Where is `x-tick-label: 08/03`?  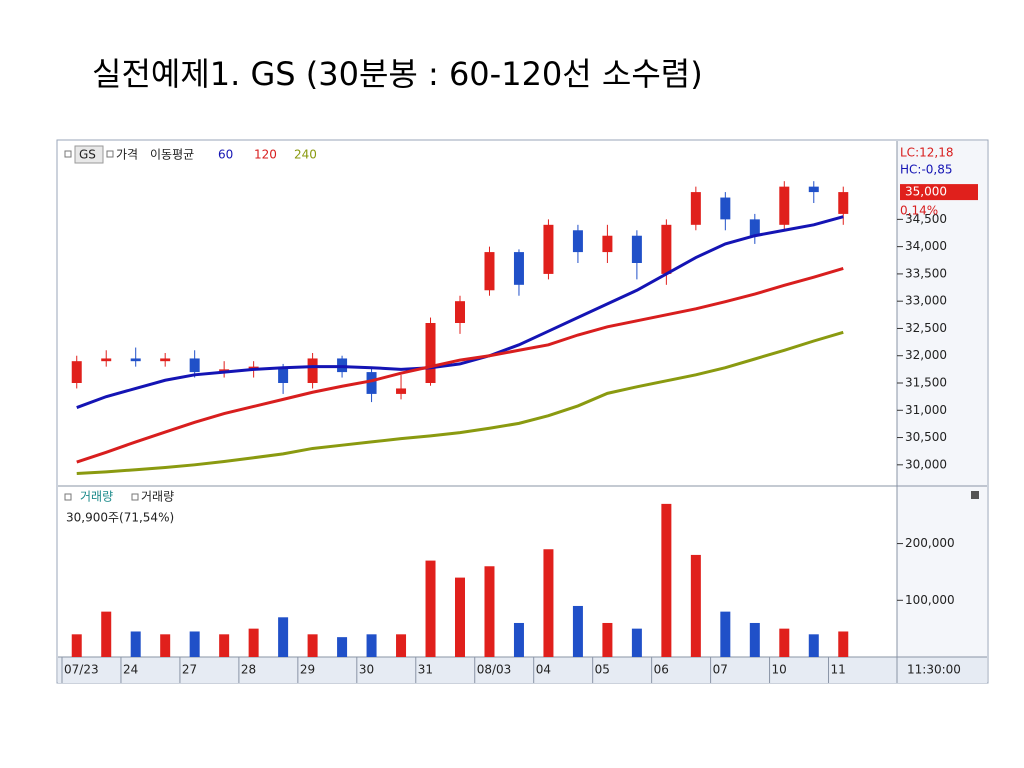
x-tick-label: 08/03 is located at coordinates (494, 670).